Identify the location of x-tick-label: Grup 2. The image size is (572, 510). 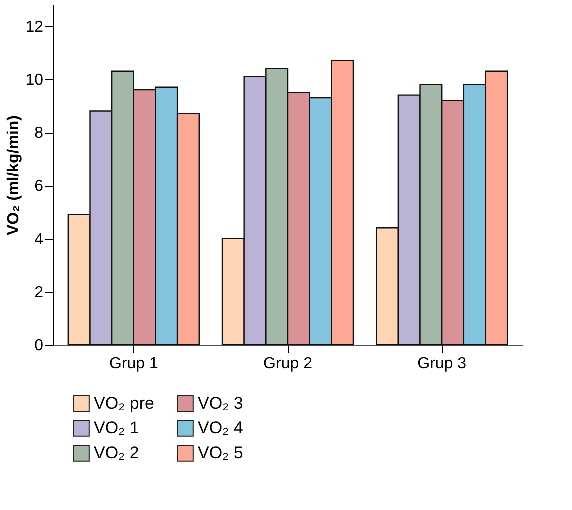
(288, 364).